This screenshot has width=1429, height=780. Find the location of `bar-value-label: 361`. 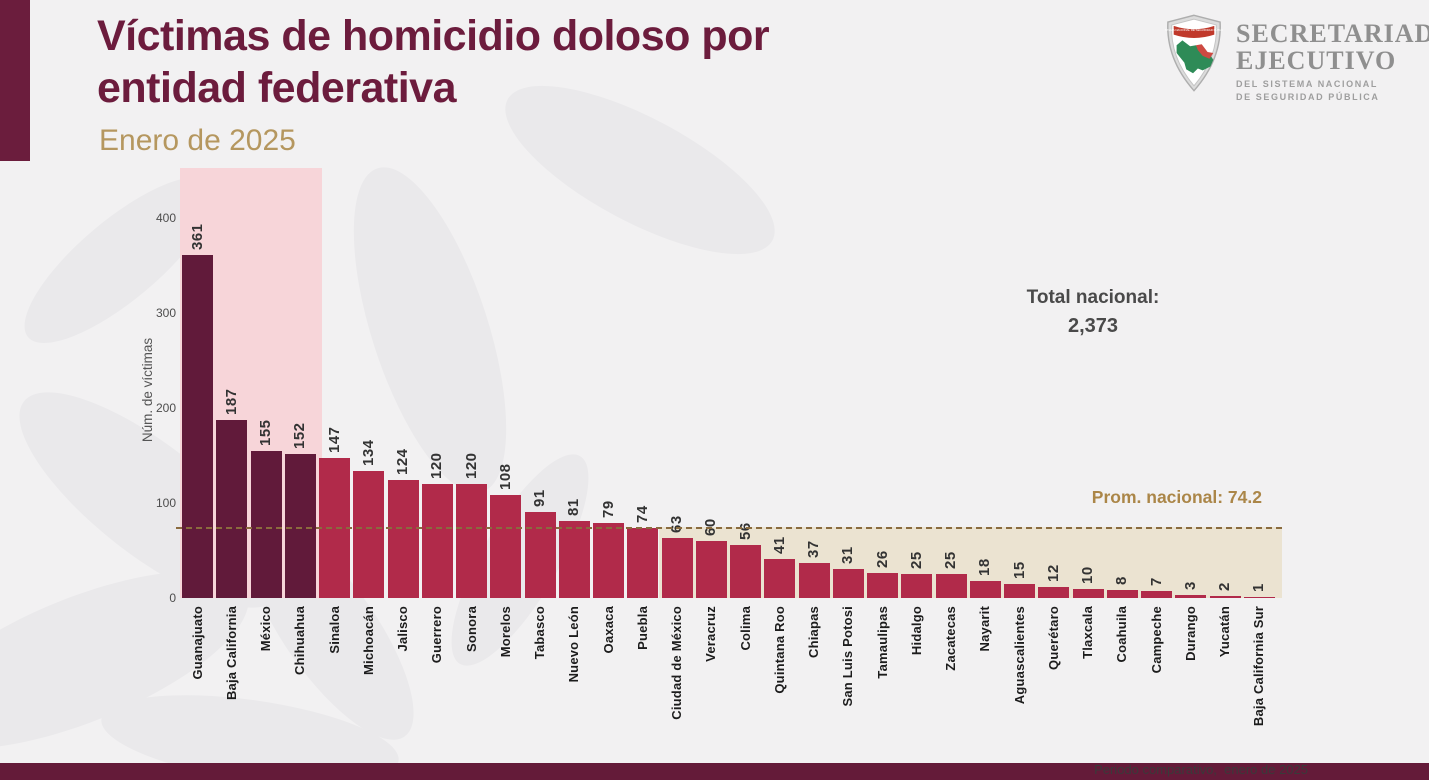

bar-value-label: 361 is located at coordinates (197, 237).